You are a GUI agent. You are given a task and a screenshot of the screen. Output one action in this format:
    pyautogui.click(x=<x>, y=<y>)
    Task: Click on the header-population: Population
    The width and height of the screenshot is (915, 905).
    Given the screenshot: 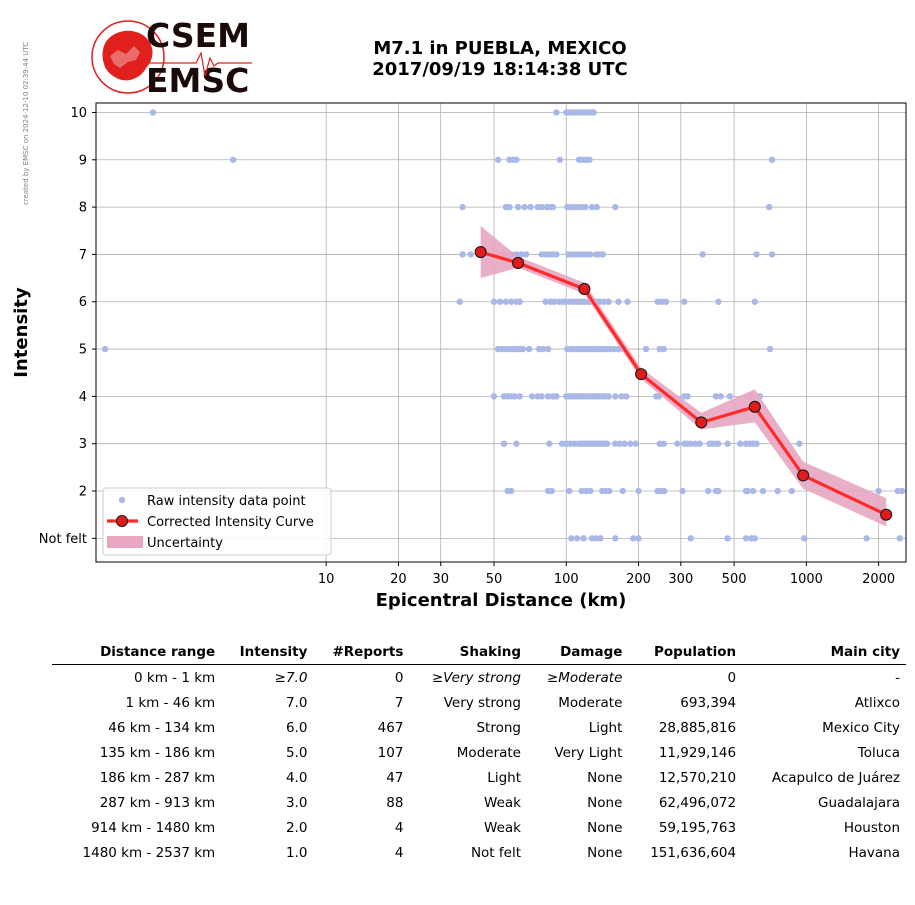 What is the action you would take?
    pyautogui.click(x=685, y=652)
    